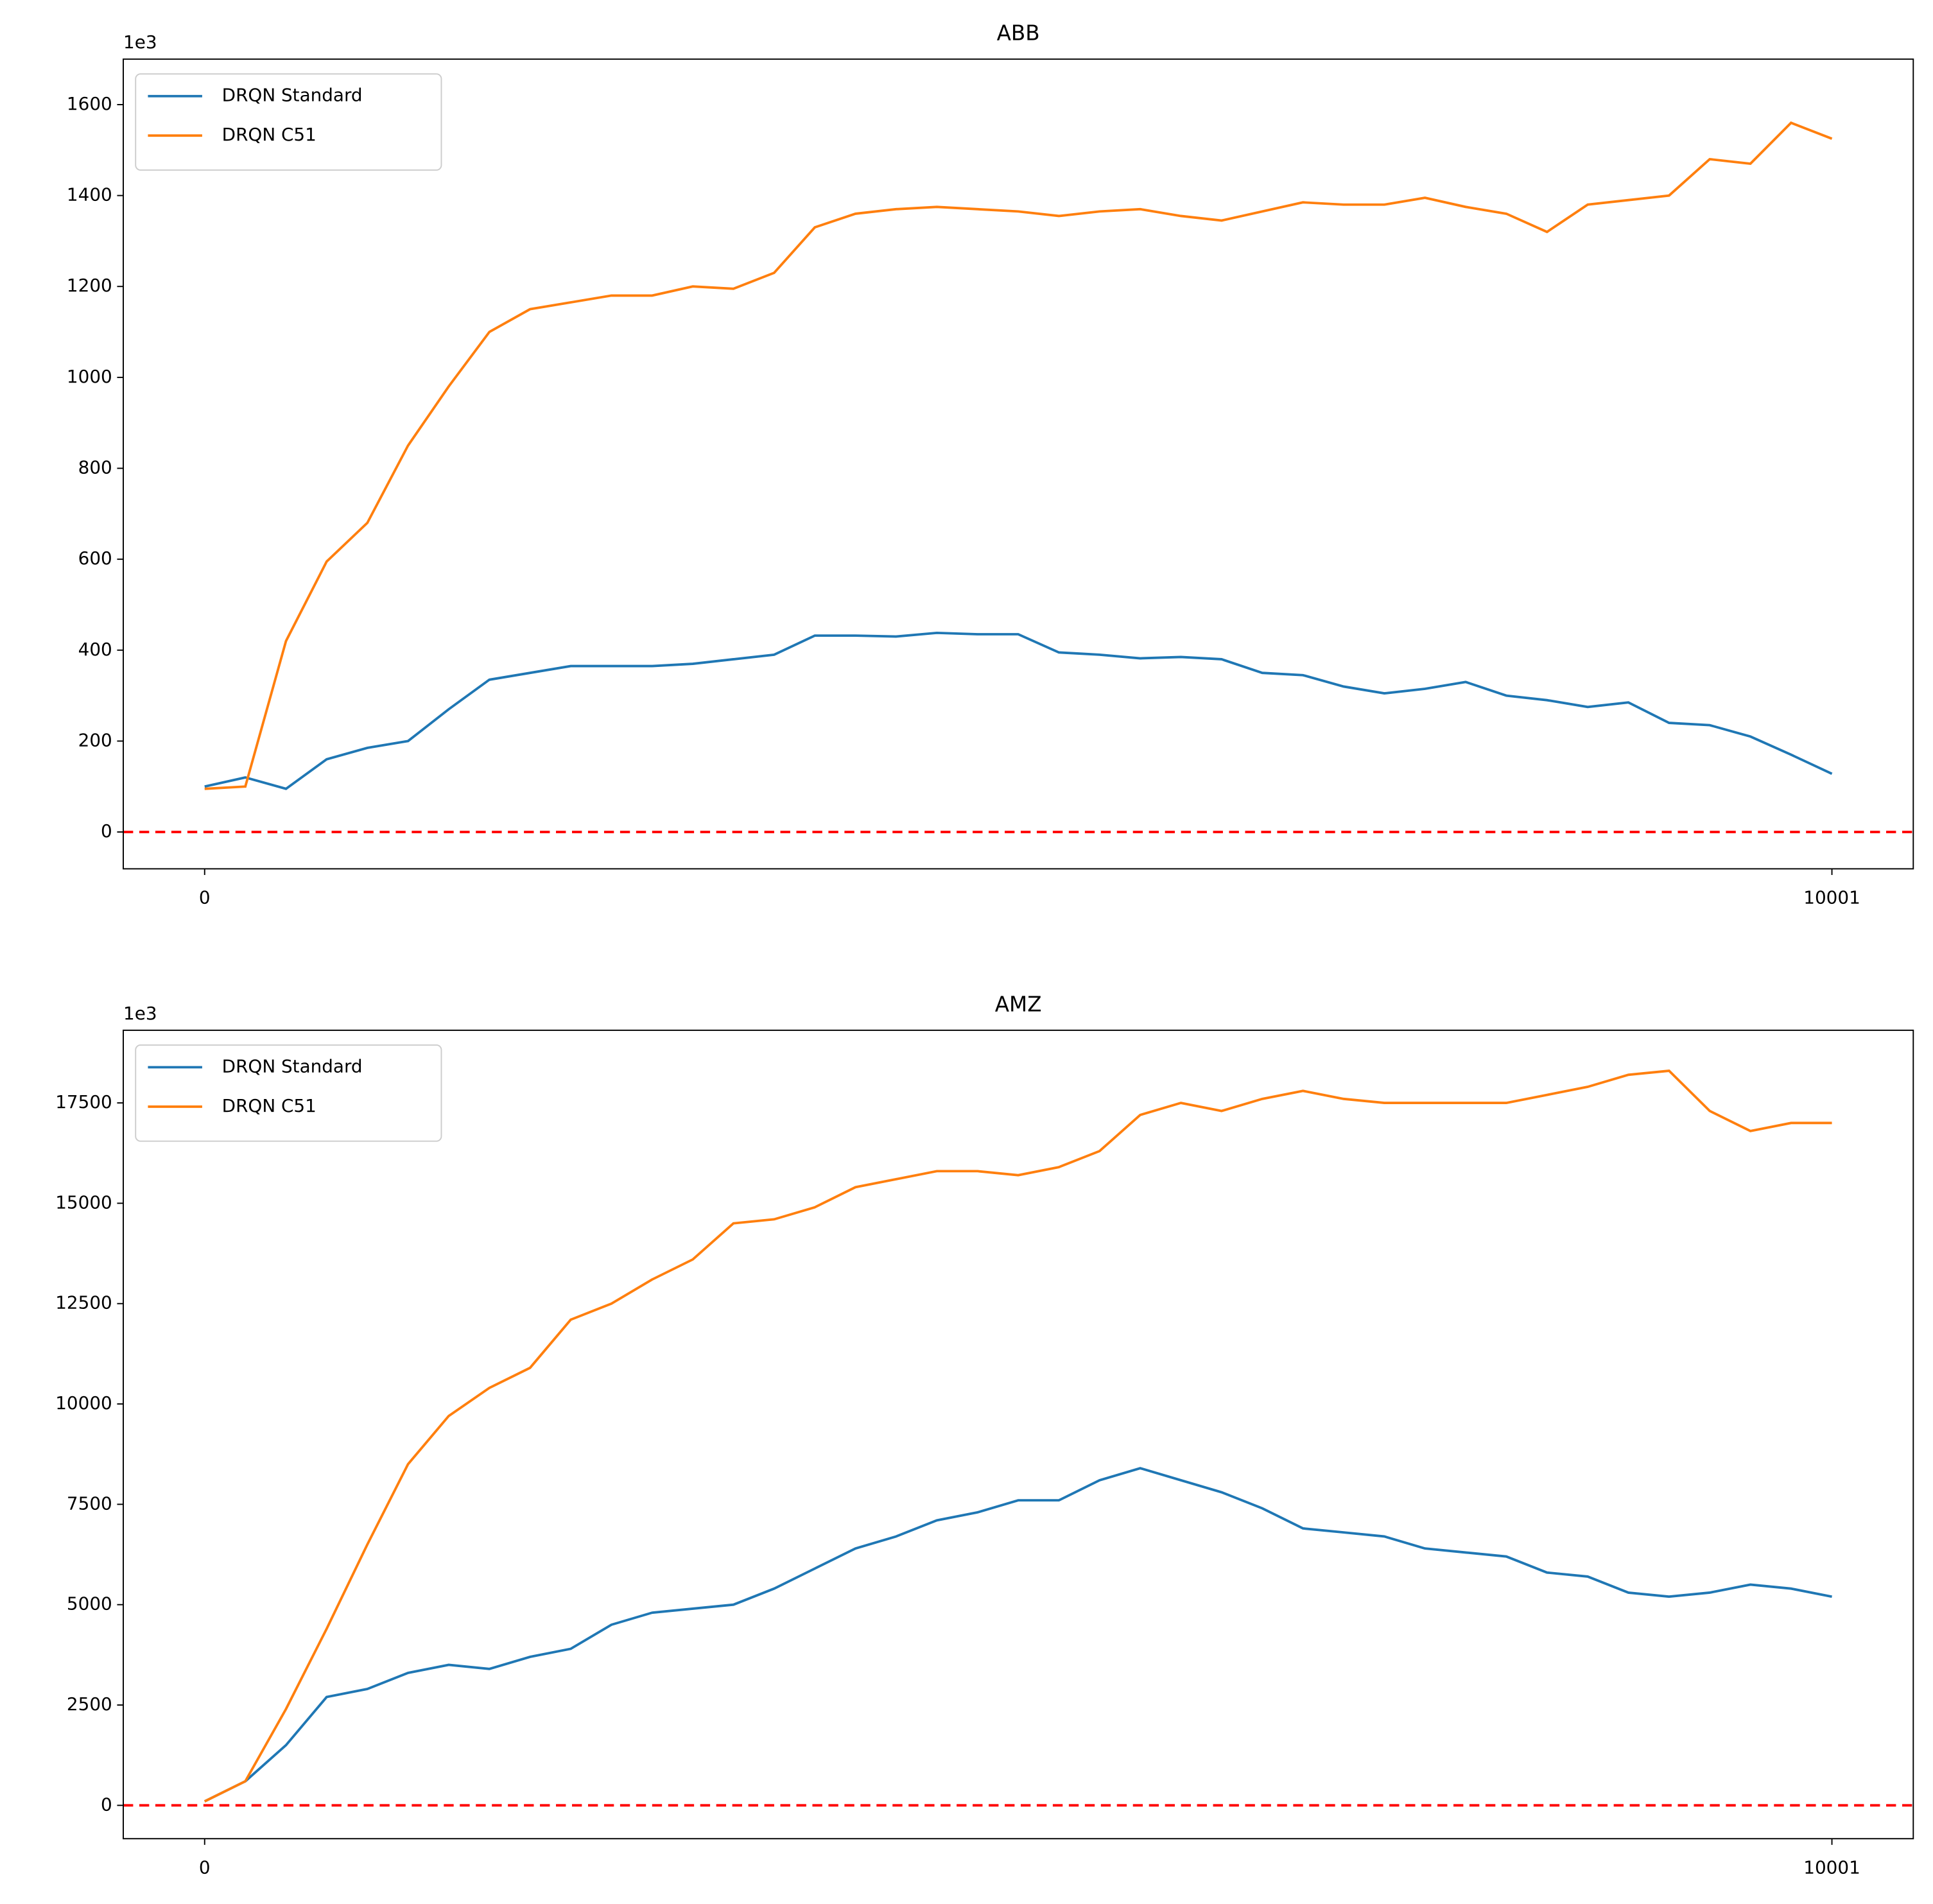  What do you see at coordinates (95, 467) in the screenshot?
I see `y-tick-label: 800` at bounding box center [95, 467].